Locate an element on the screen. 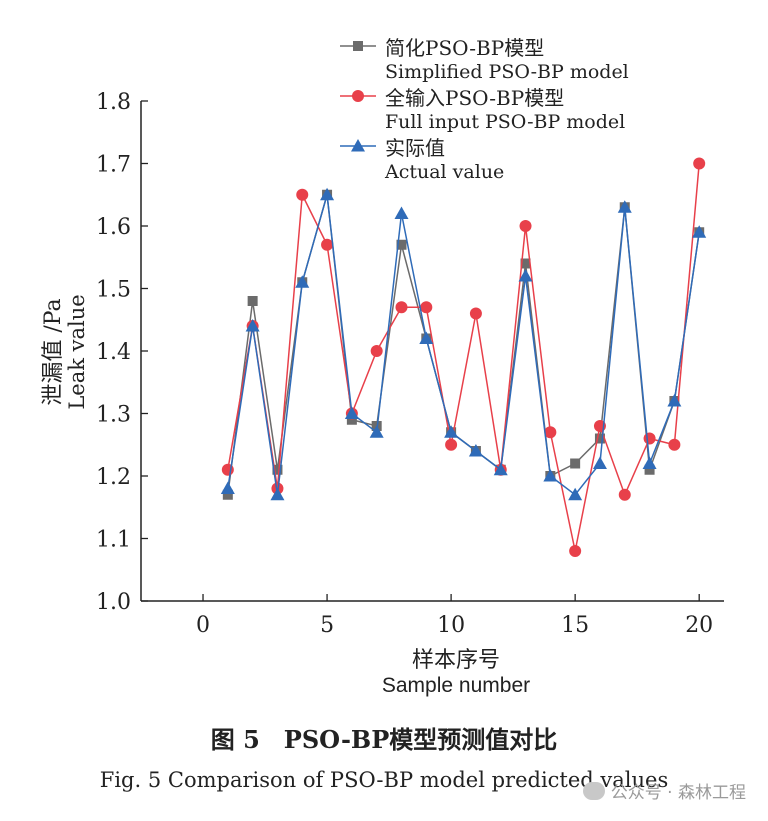 This screenshot has width=768, height=821. wechat-icon is located at coordinates (593, 790).